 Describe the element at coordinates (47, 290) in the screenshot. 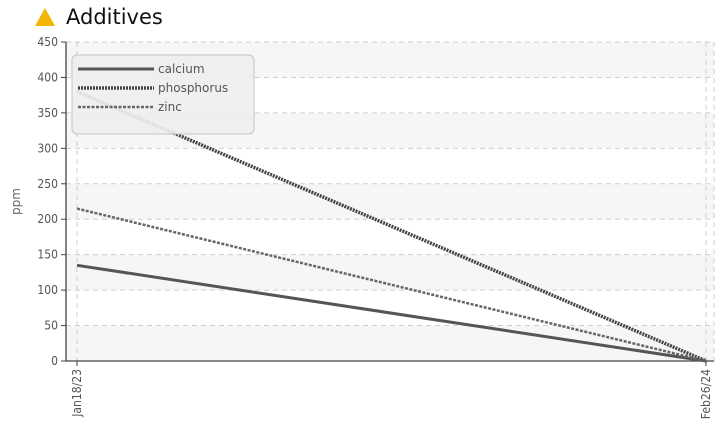

I see `y-tick-label: 100` at that location.